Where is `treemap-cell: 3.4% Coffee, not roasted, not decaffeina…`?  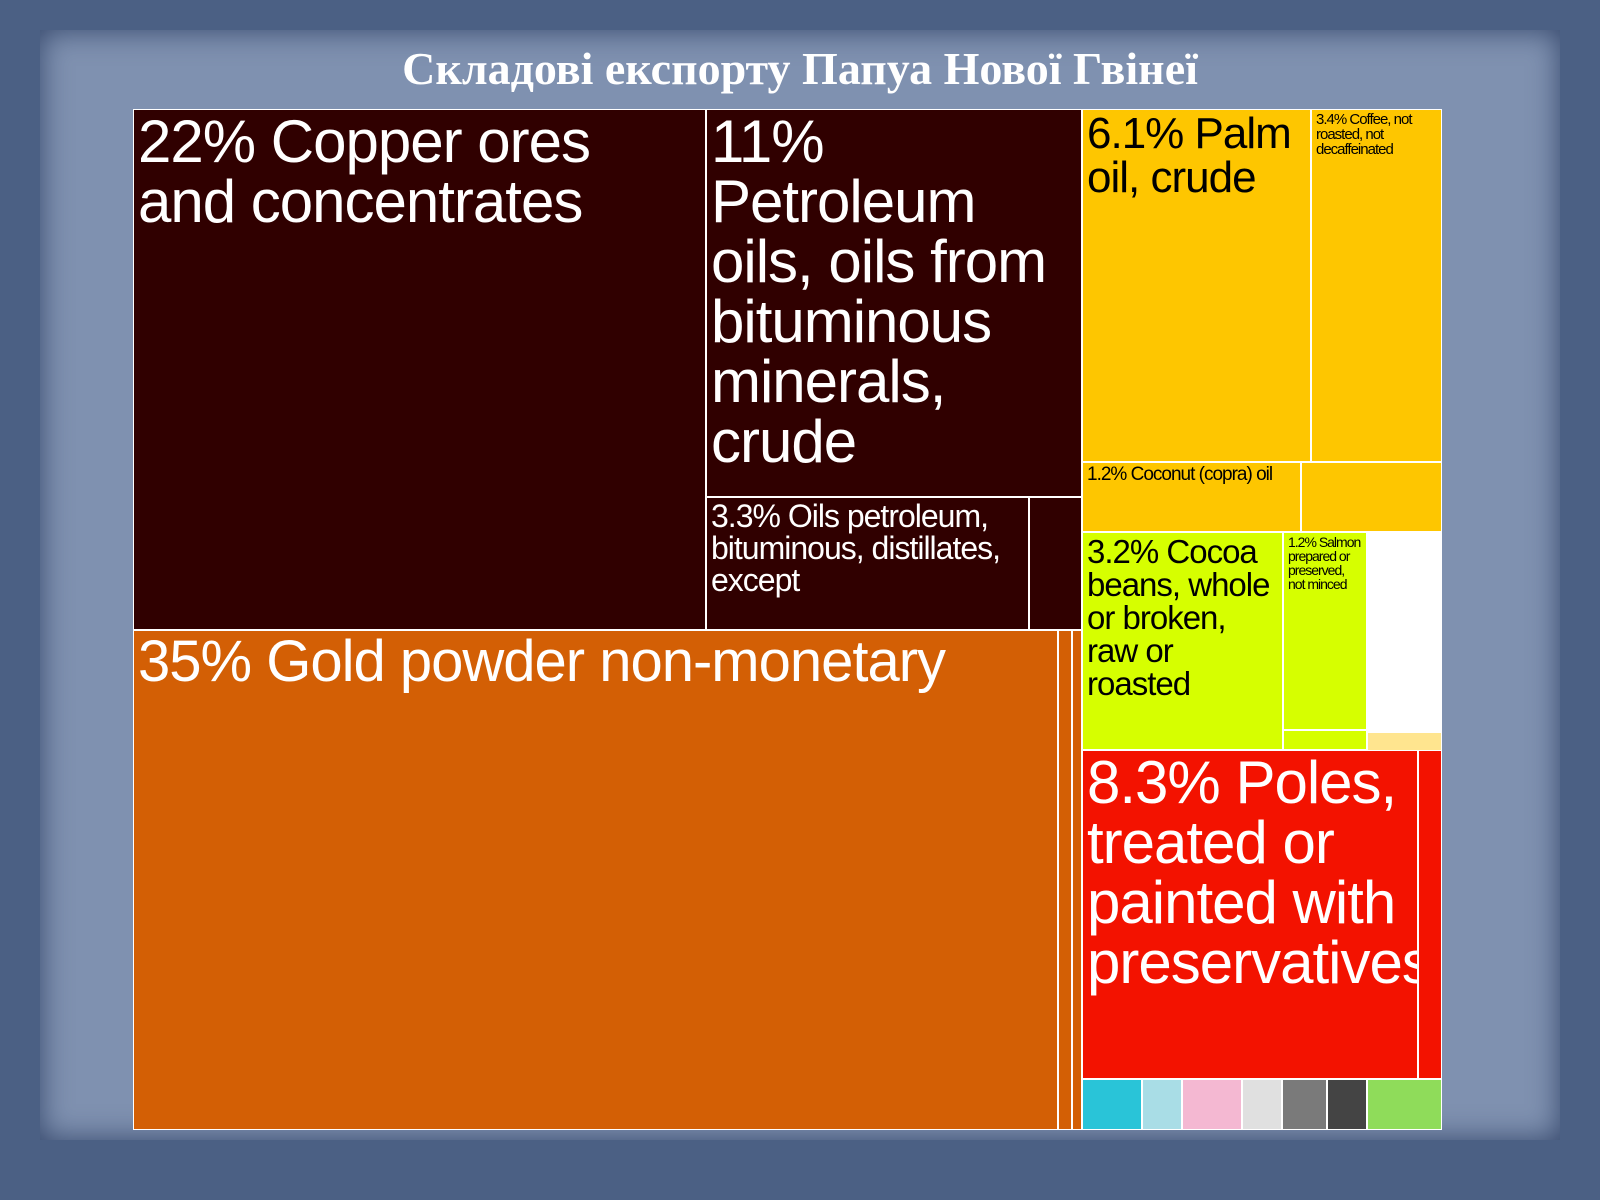
treemap-cell: 3.4% Coffee, not roasted, not decaffeina… is located at coordinates (1376, 285).